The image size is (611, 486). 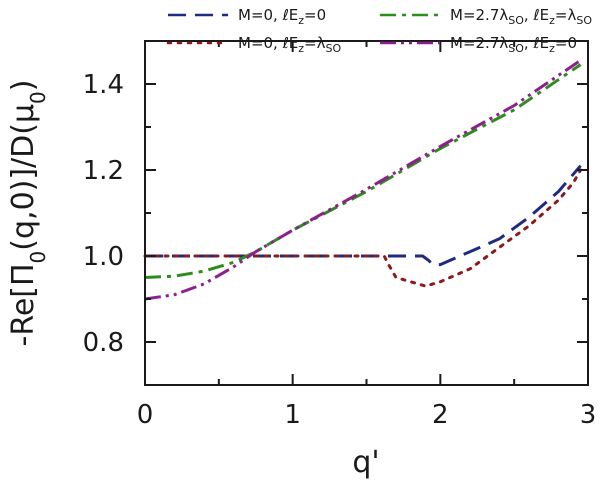 What do you see at coordinates (28, 212) in the screenshot?
I see `y-axis-label: -Re[Π0(q,0)]/D(μ0)` at bounding box center [28, 212].